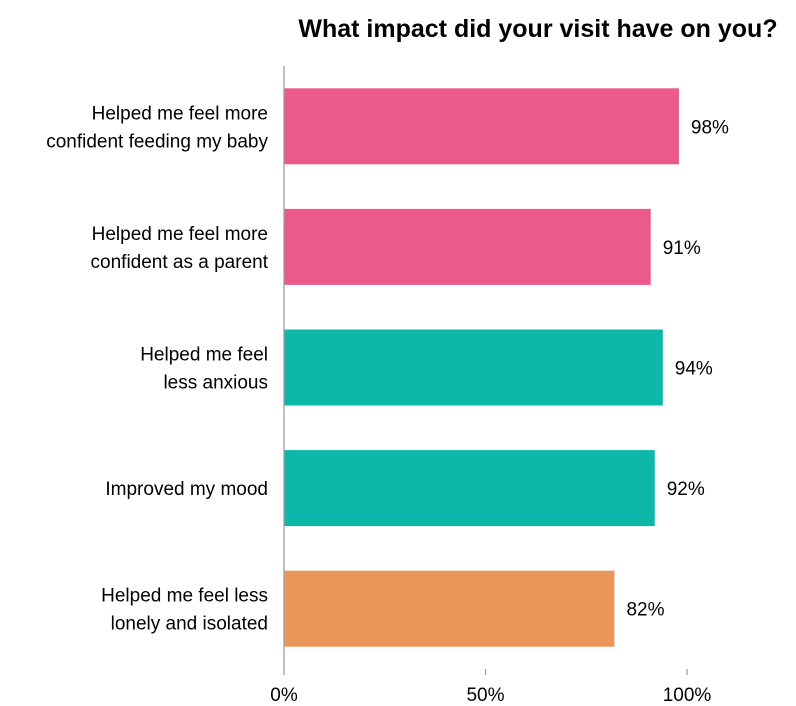 The image size is (796, 706). What do you see at coordinates (682, 248) in the screenshot?
I see `value-label-2: 91%` at bounding box center [682, 248].